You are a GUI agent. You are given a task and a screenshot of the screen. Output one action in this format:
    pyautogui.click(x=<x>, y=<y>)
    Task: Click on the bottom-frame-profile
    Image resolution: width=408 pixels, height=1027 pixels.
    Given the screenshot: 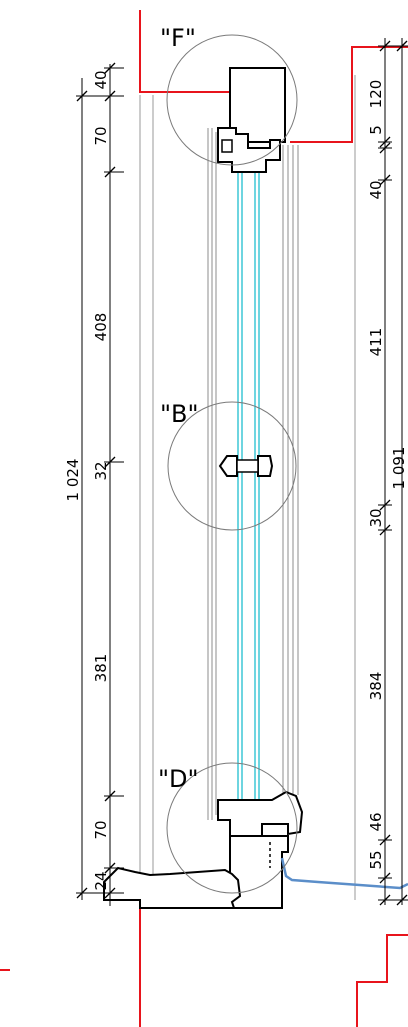 What is the action you would take?
    pyautogui.click(x=203, y=849)
    